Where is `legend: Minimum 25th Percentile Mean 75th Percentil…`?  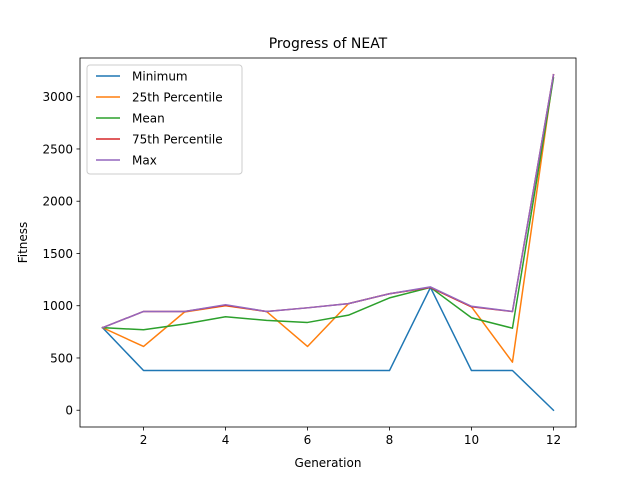
legend: Minimum 25th Percentile Mean 75th Percentil… is located at coordinates (164, 119).